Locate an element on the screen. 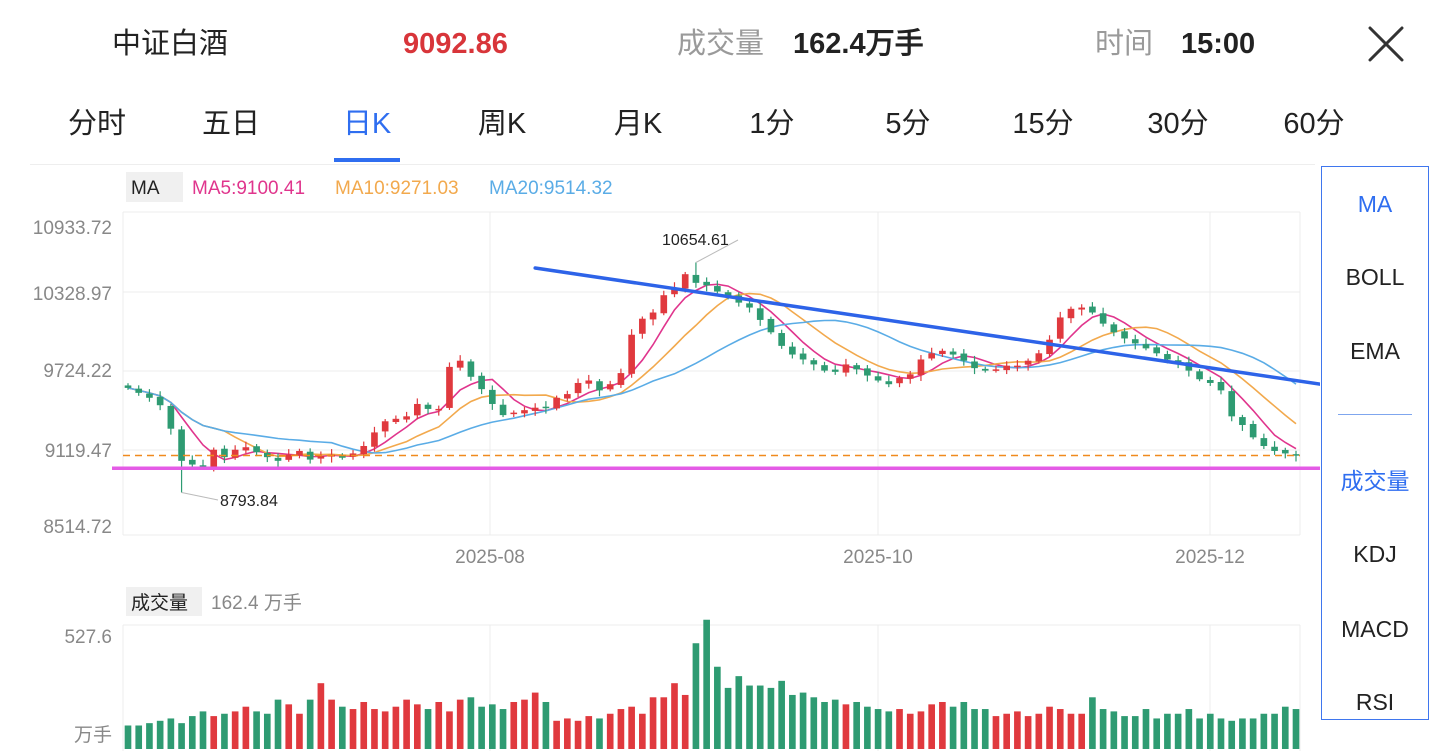 The image size is (1432, 751). resistance-trendline is located at coordinates (926, 326).